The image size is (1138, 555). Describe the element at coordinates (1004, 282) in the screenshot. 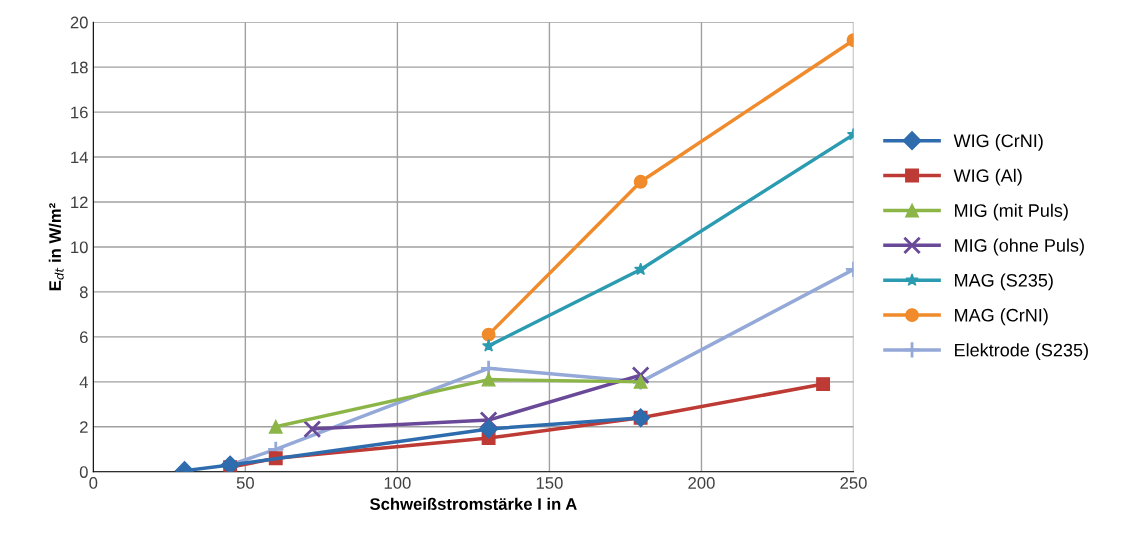

I see `legend-label: MAG (S235)` at that location.